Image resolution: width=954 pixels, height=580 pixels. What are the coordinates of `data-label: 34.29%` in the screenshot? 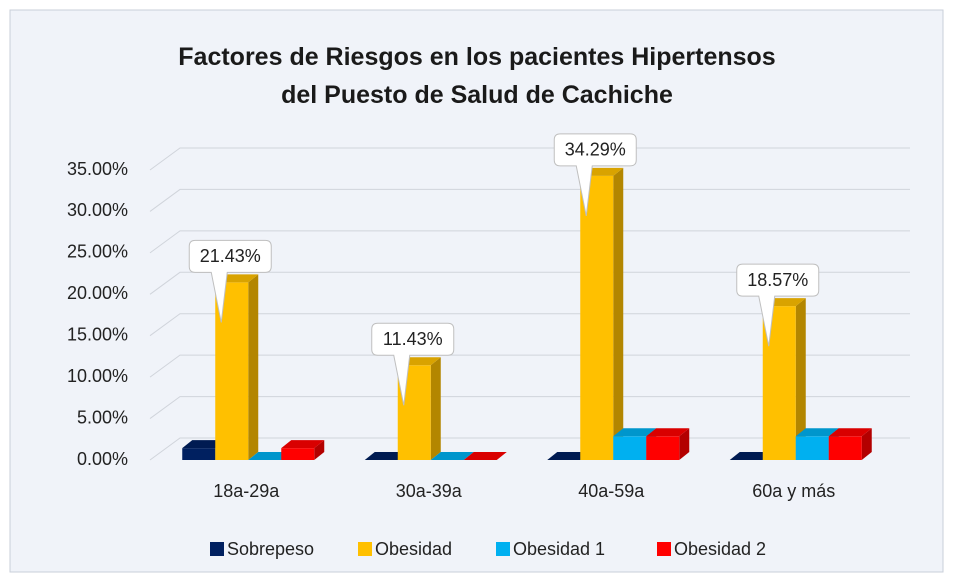 It's located at (595, 174).